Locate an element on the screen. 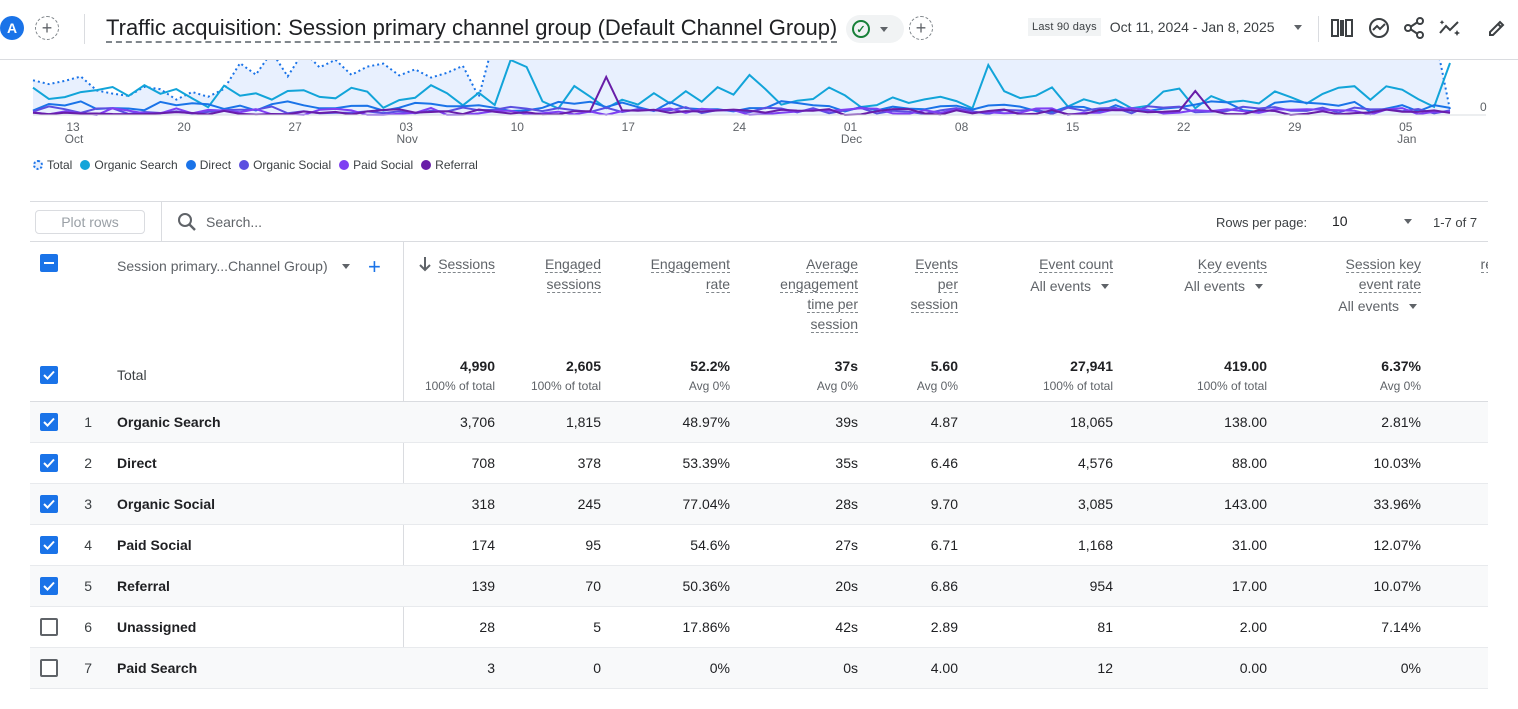 Image resolution: width=1518 pixels, height=709 pixels. metric-header-label: engagement is located at coordinates (819, 284).